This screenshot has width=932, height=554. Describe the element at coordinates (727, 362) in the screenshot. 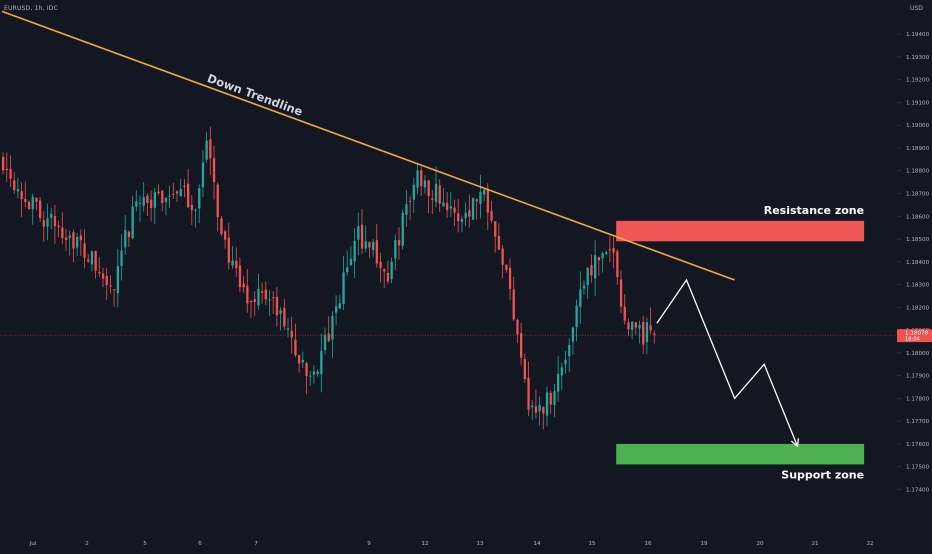

I see `projection-path` at that location.